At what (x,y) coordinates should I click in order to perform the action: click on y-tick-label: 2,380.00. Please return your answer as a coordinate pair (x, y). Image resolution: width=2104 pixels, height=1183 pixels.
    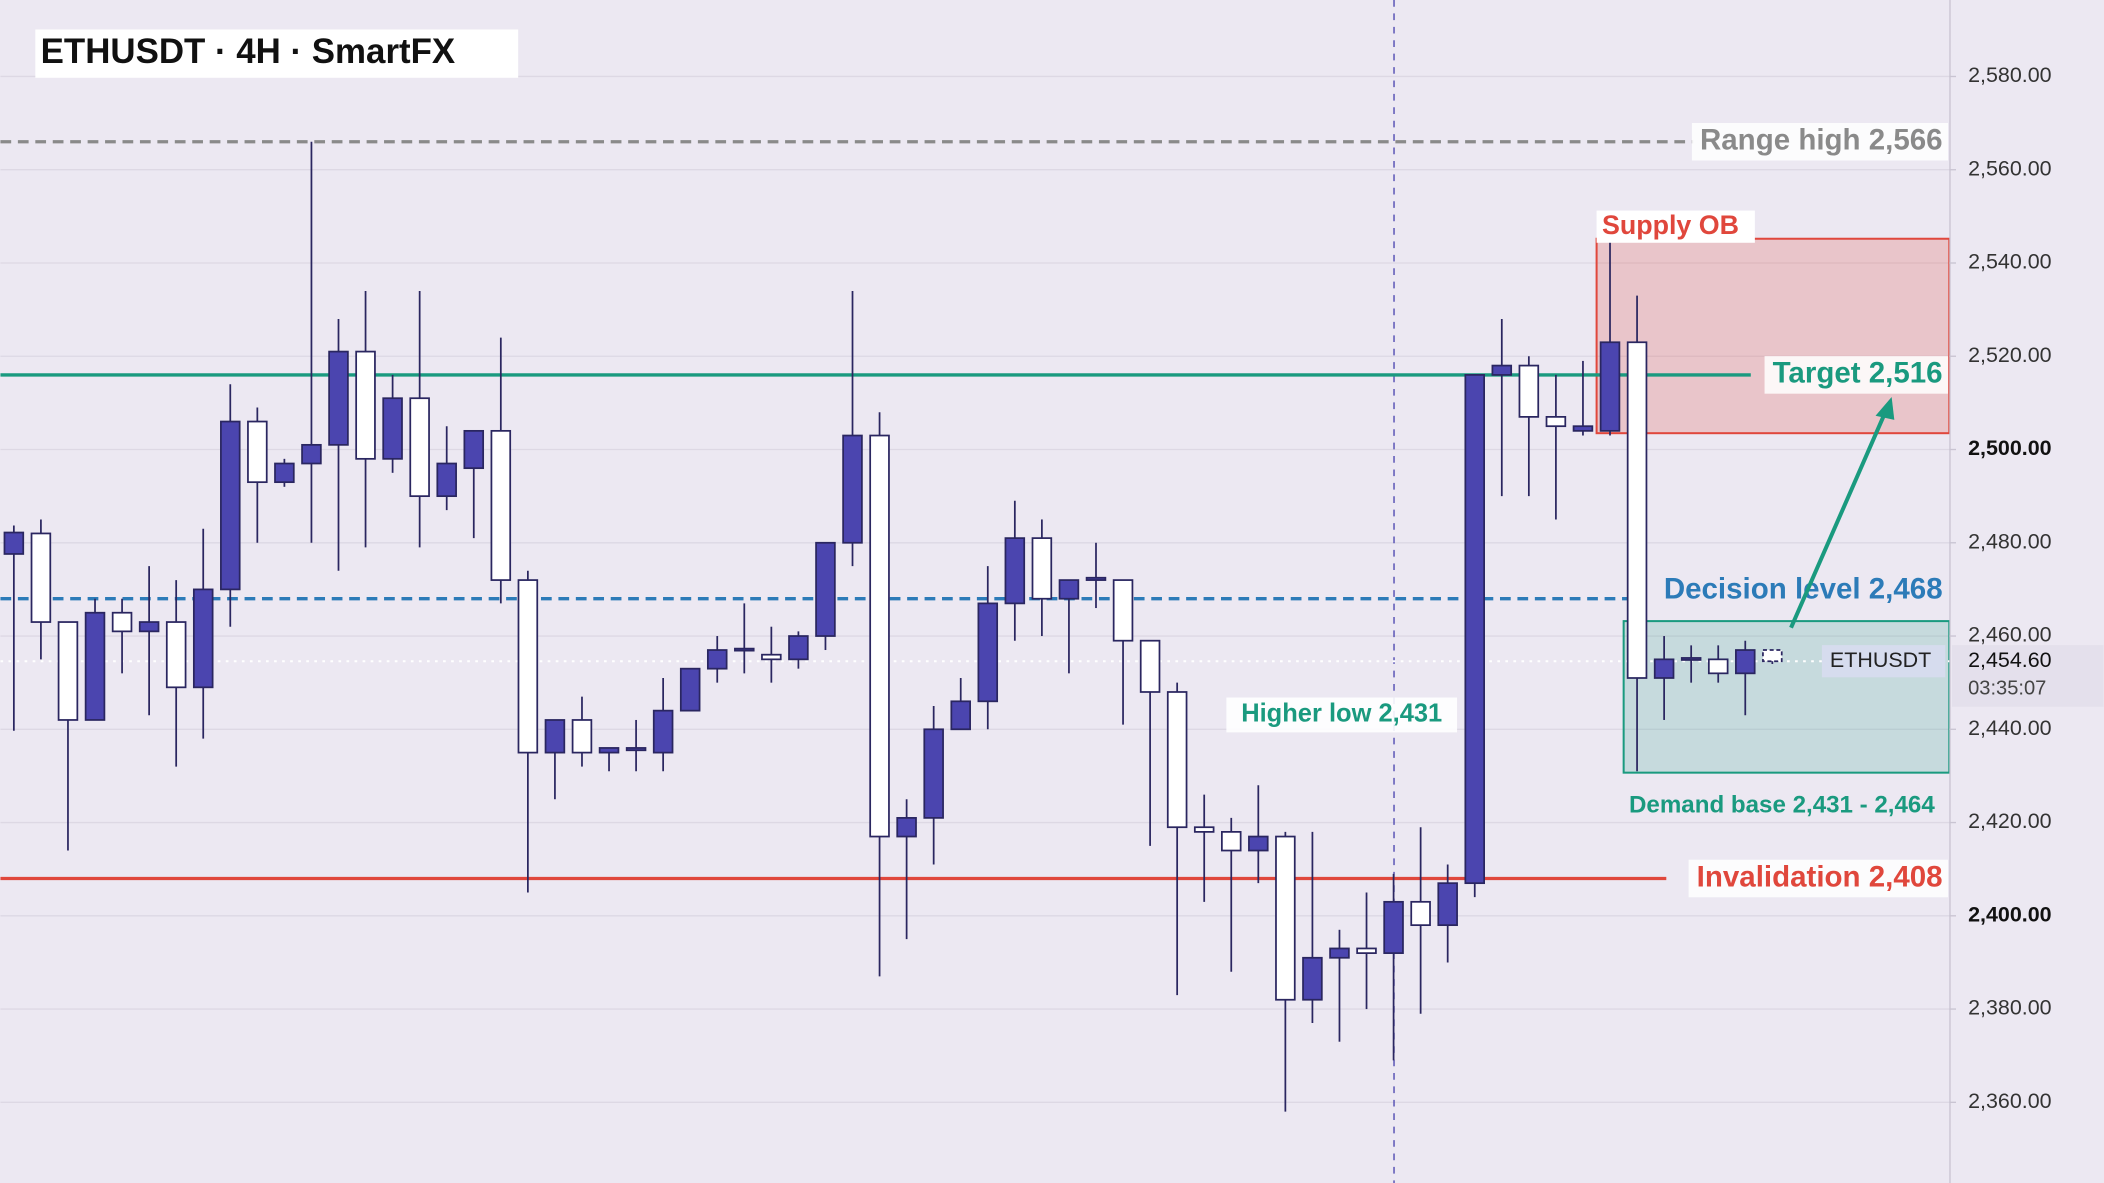
    Looking at the image, I should click on (2010, 1008).